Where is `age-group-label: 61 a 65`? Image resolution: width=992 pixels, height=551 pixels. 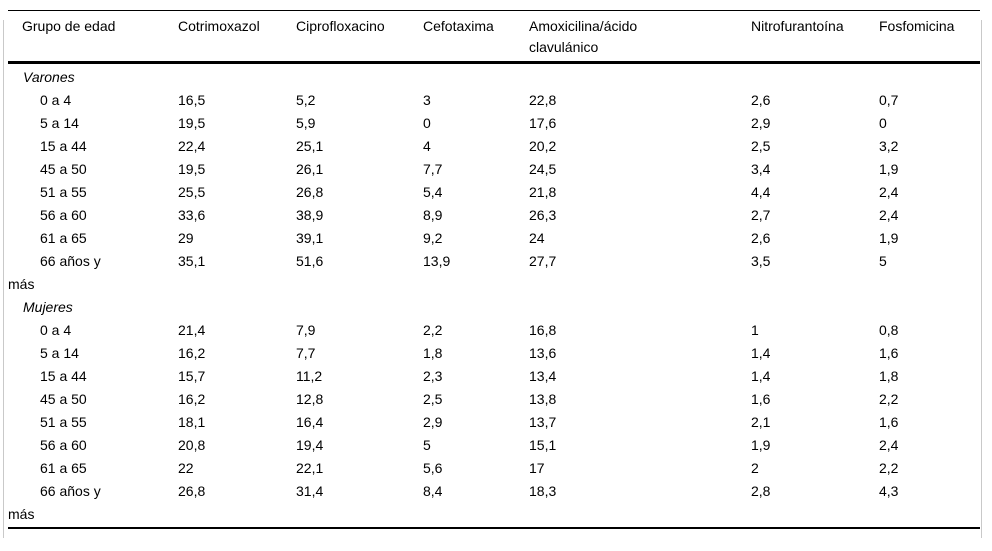
age-group-label: 61 a 65 is located at coordinates (63, 238).